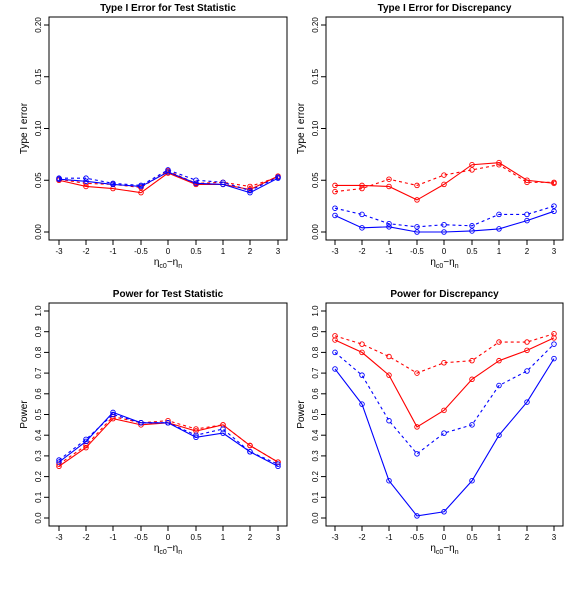 This screenshot has height=606, width=573. Describe the element at coordinates (315, 352) in the screenshot. I see `y-tick-label: 0.8` at that location.